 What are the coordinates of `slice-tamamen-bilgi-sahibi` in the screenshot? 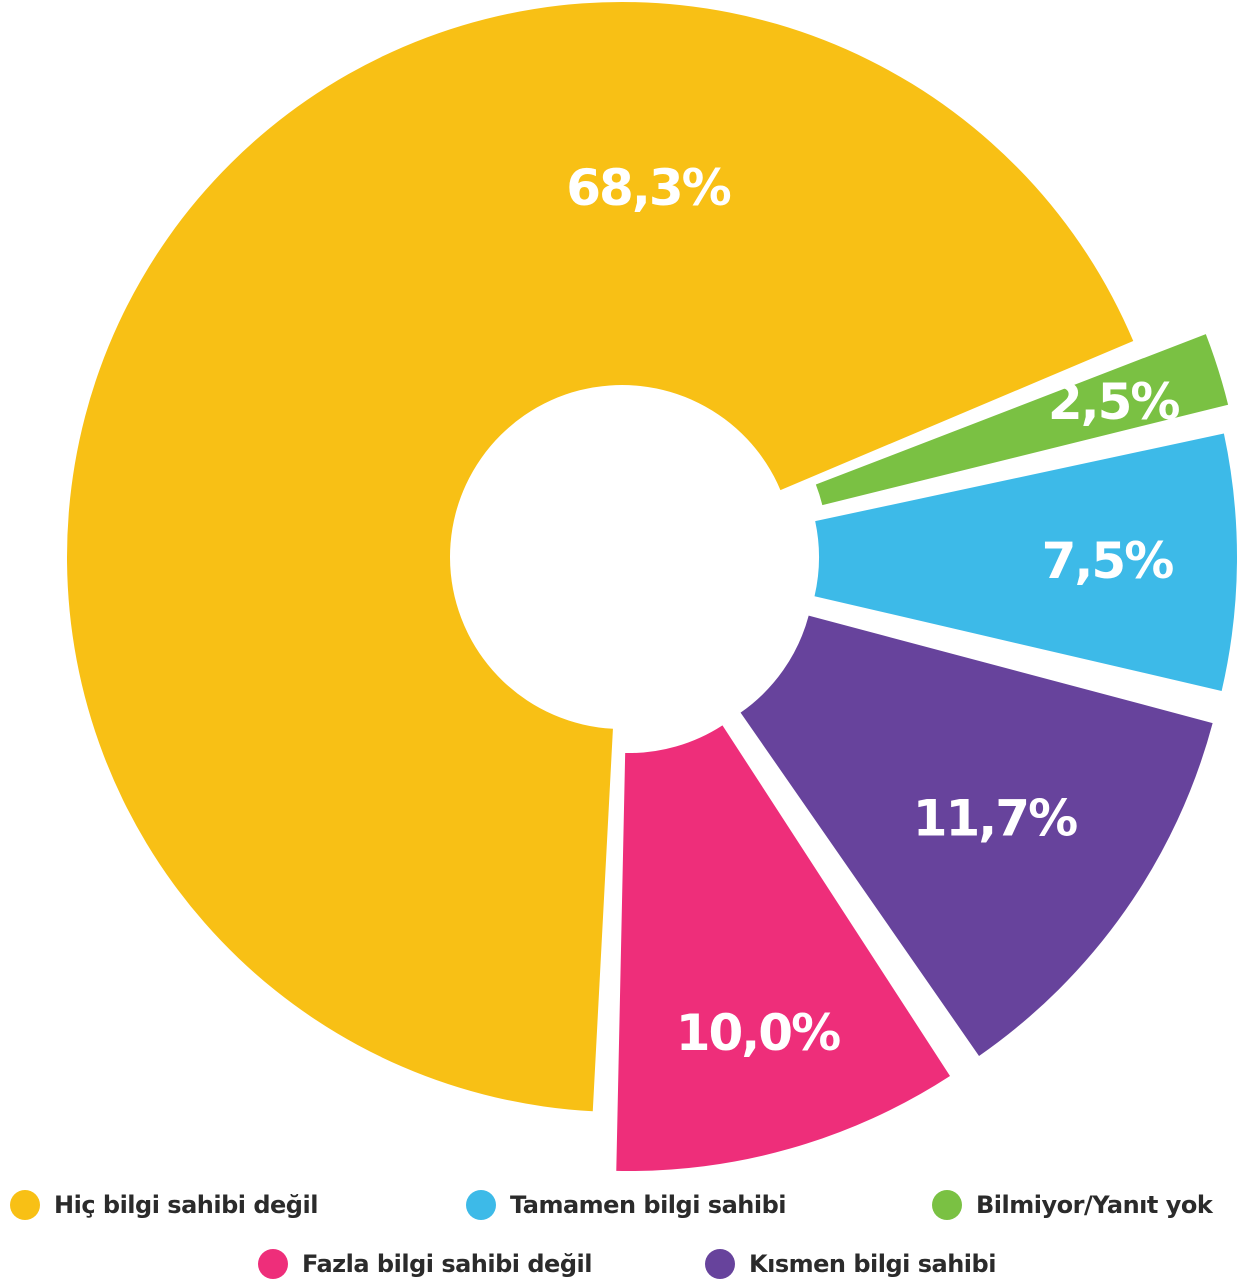 It's located at (1025, 562).